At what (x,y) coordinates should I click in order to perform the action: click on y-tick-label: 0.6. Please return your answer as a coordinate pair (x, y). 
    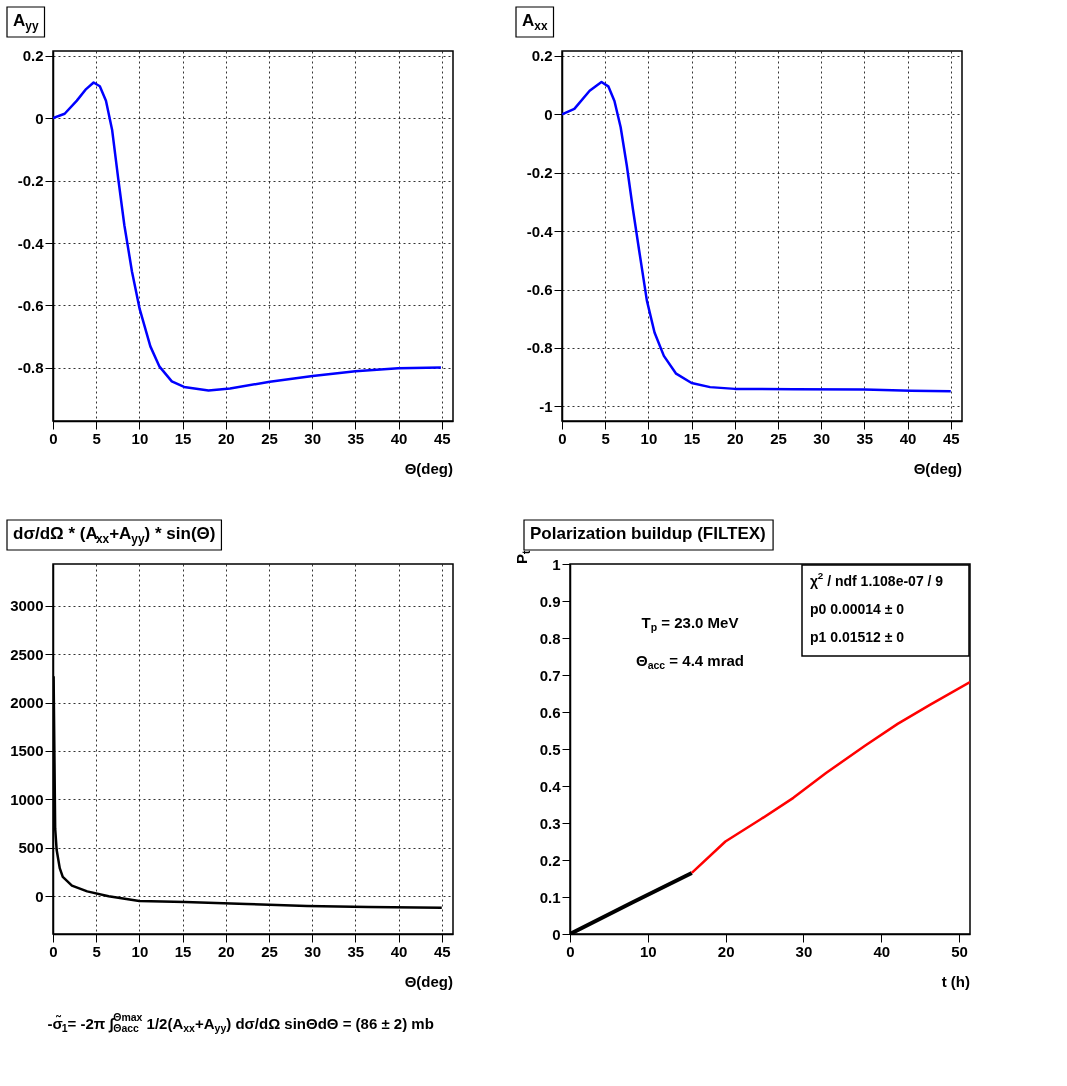
    Looking at the image, I should click on (550, 712).